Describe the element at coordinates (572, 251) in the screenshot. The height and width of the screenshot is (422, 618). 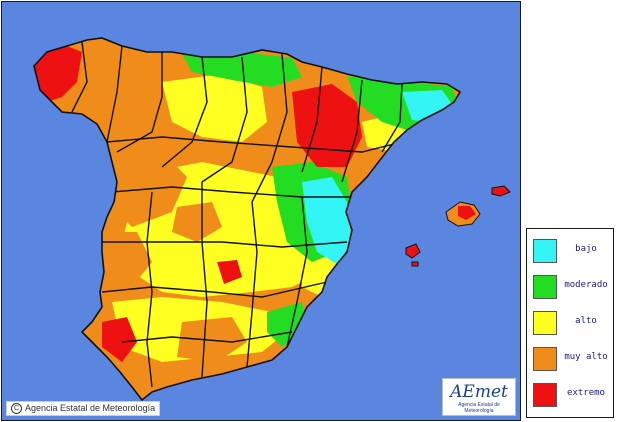
I see `legend-item-bajo: bajo` at that location.